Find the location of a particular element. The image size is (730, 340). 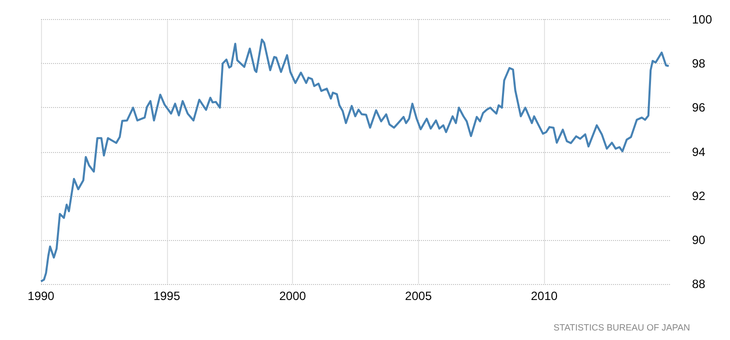

y-tick-label: 94 is located at coordinates (699, 151).